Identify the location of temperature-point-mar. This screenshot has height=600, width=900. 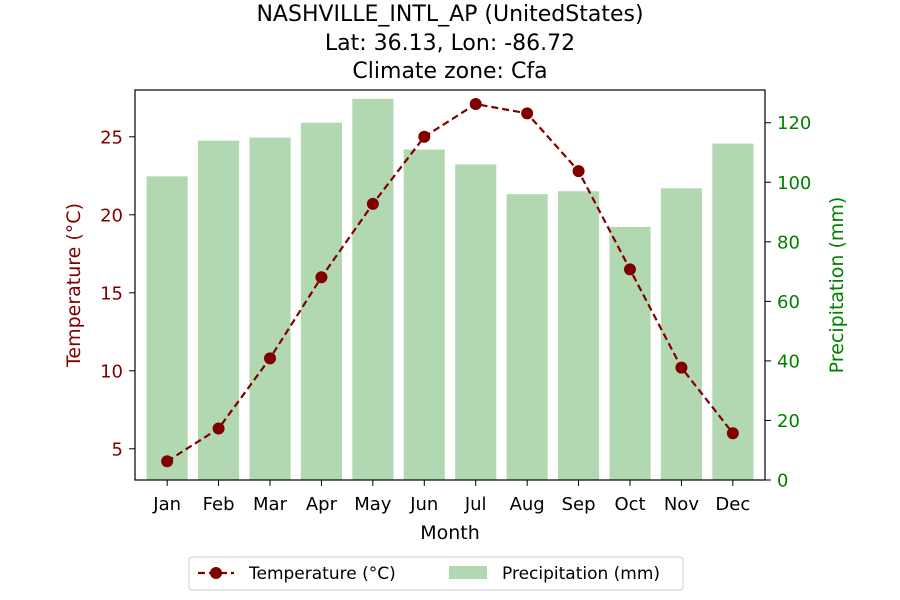
(270, 358).